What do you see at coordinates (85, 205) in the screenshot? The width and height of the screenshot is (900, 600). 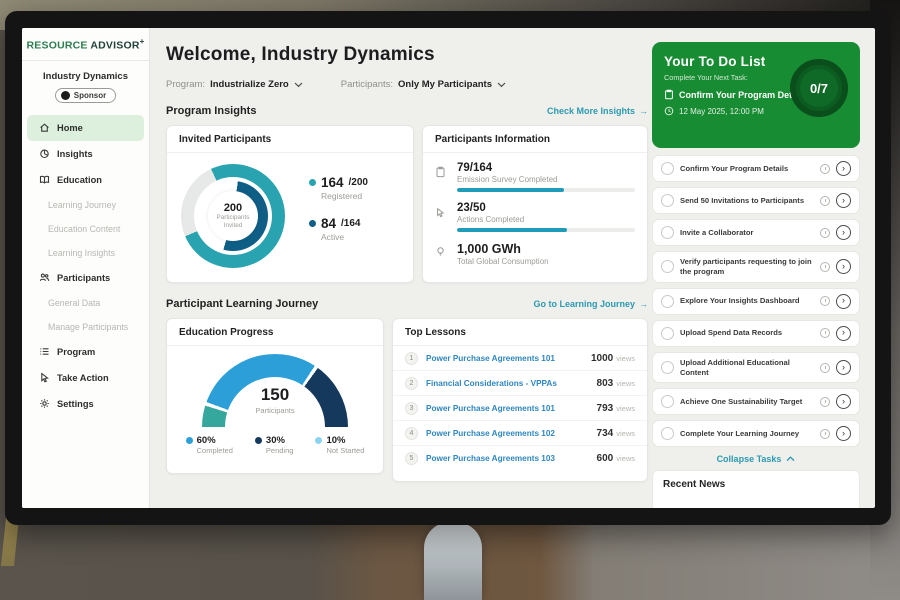 I see `sidebar-item-learning-journey: Learning Journey` at bounding box center [85, 205].